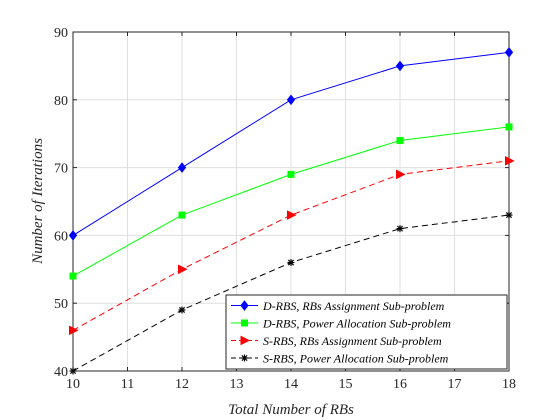 This screenshot has height=420, width=560. Describe the element at coordinates (237, 384) in the screenshot. I see `x-tick-label: 13` at that location.